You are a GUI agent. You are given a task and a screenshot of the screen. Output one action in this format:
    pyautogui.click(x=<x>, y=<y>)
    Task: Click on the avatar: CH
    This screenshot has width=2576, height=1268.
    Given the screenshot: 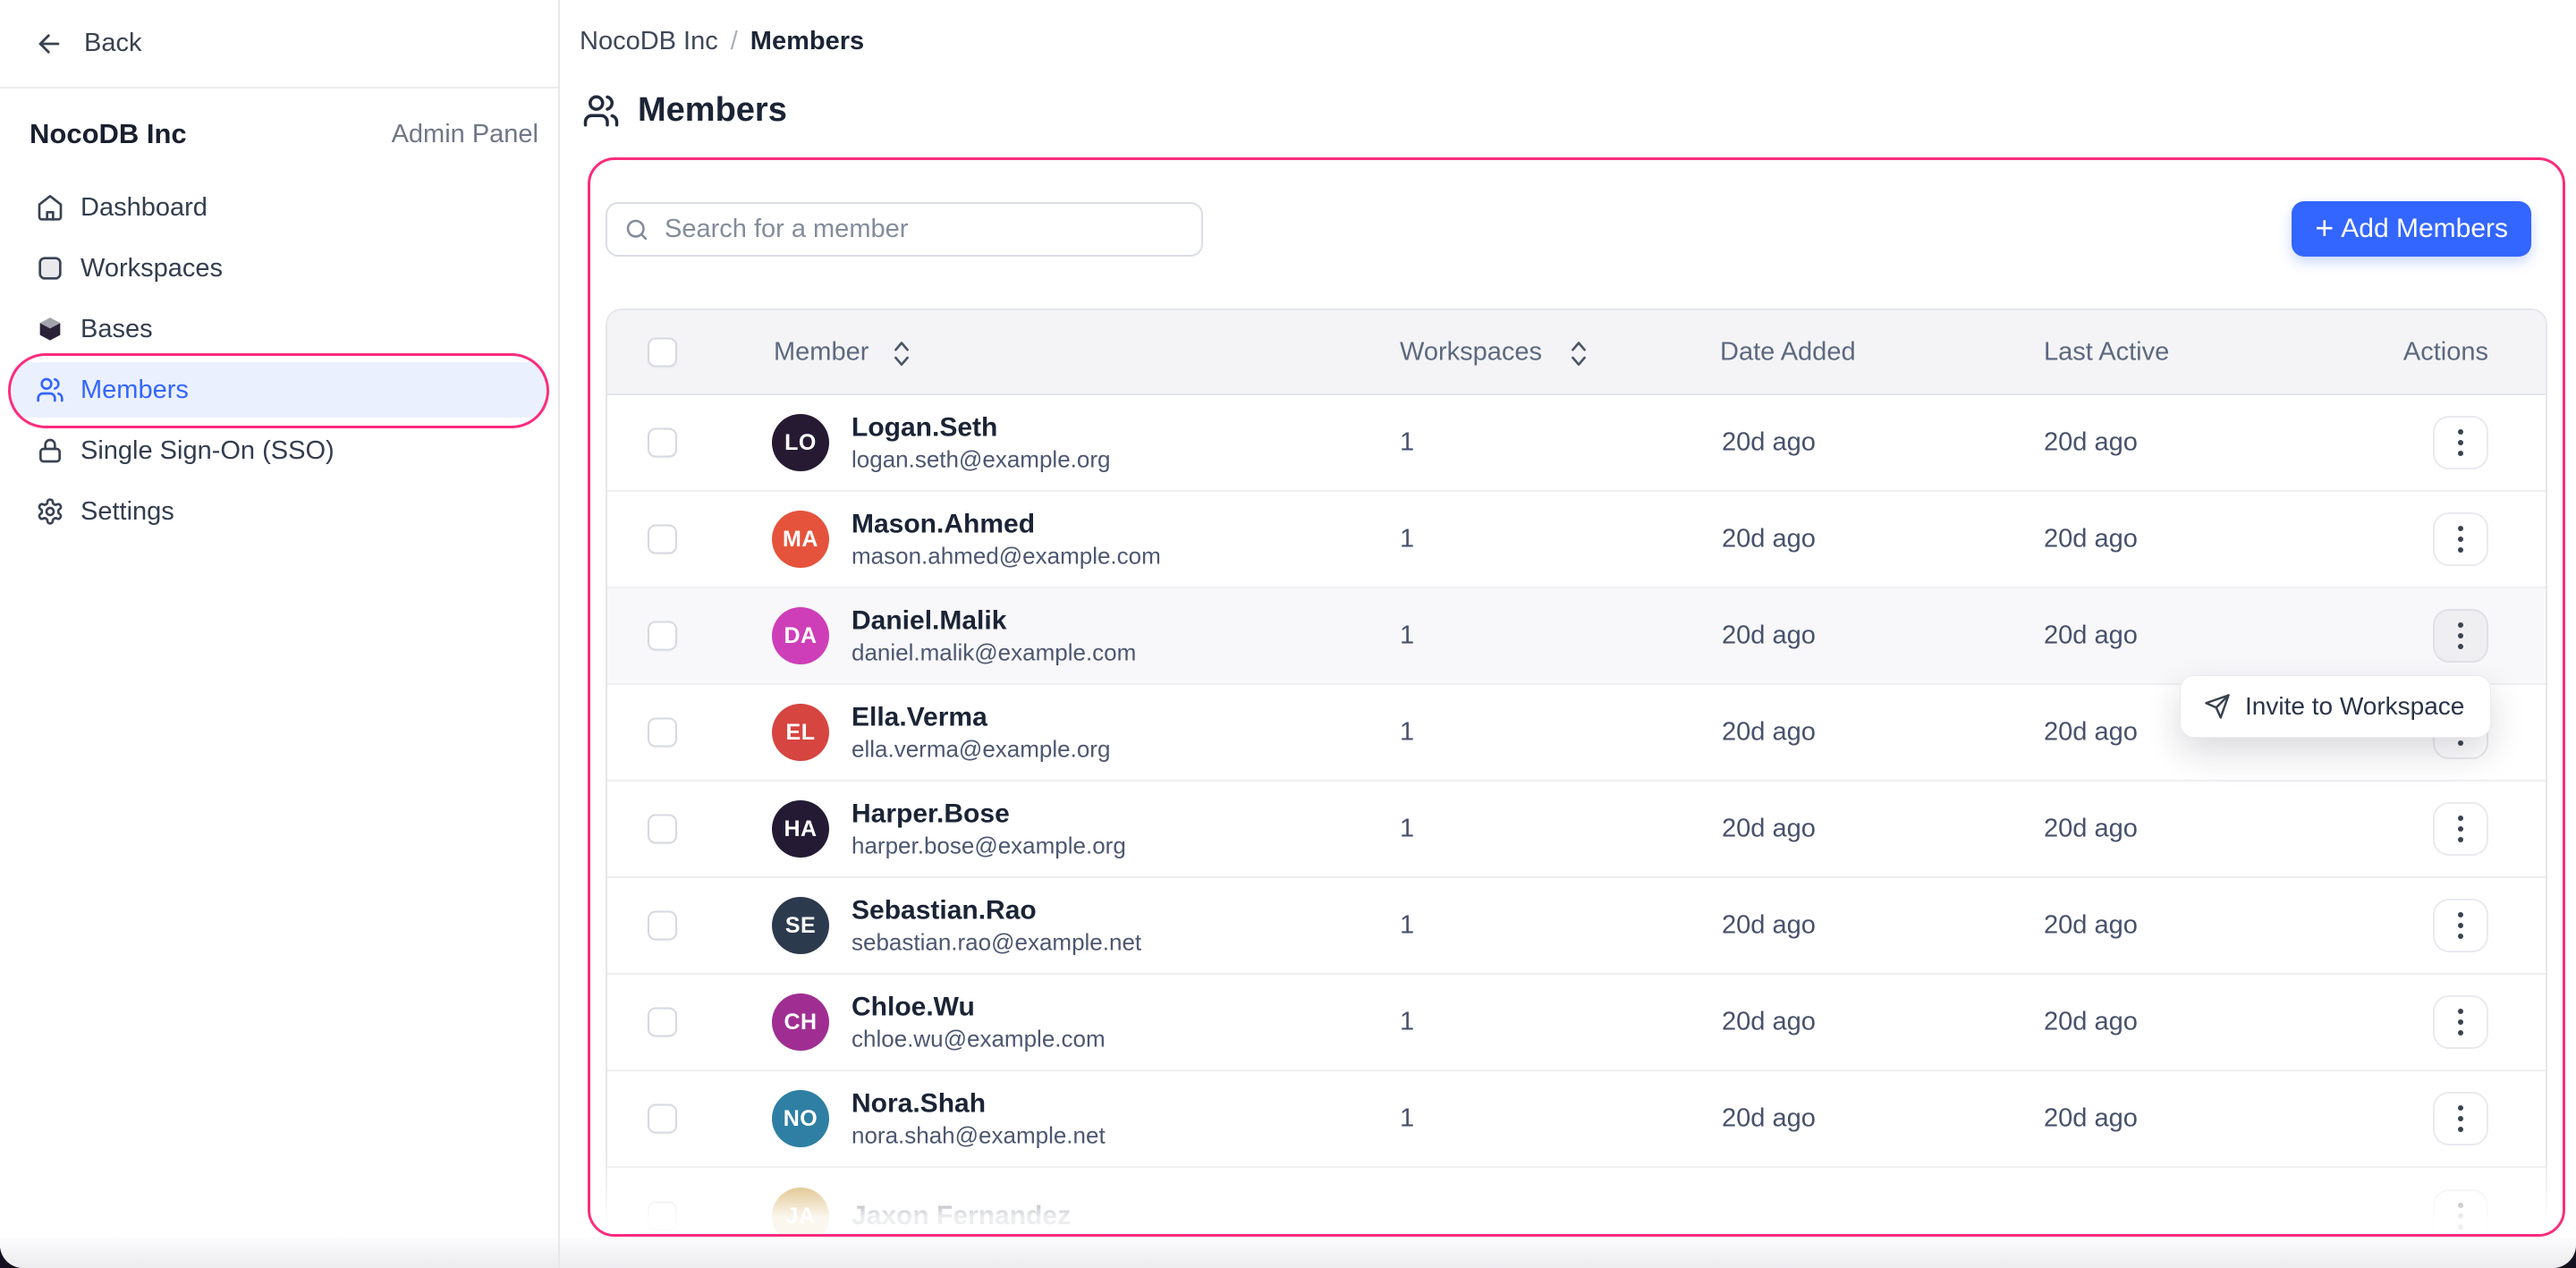 What is the action you would take?
    pyautogui.click(x=800, y=1022)
    